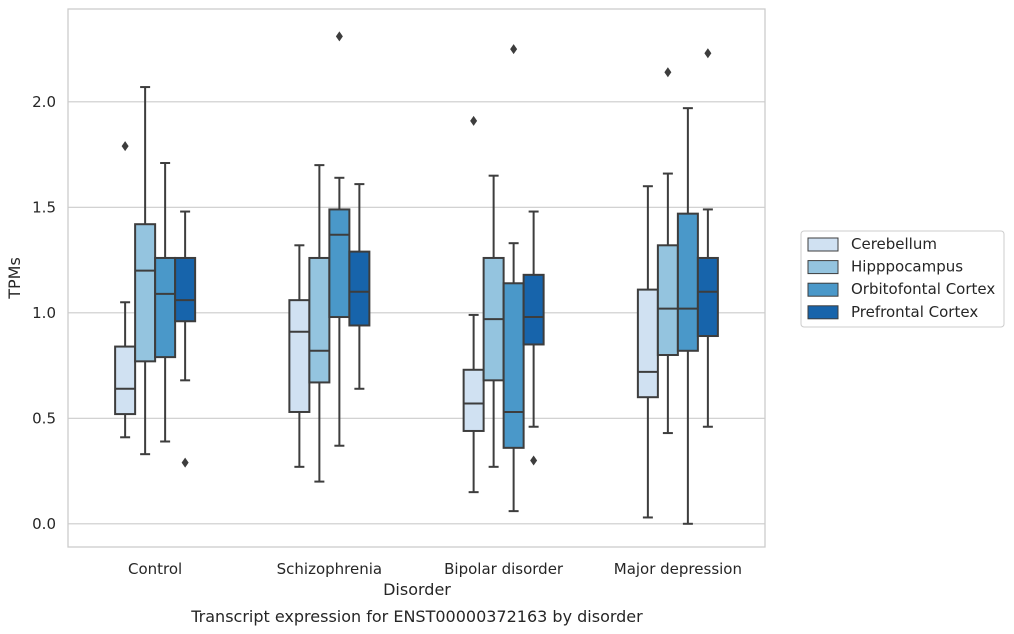  I want to click on y-axis-ticks: 0.0 0.5 1.0 1.5 2.0, so click(44, 313).